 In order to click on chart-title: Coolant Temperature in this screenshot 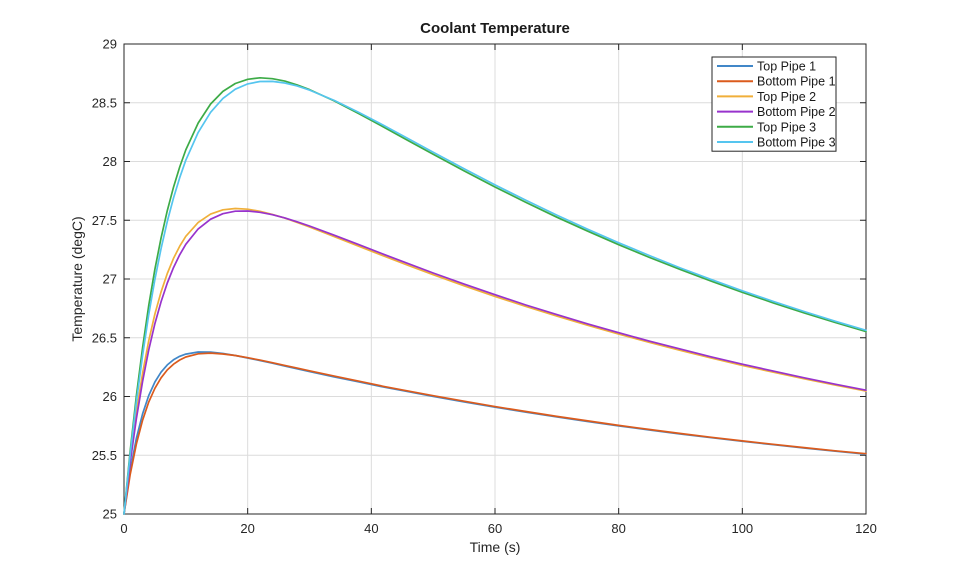, I will do `click(495, 28)`.